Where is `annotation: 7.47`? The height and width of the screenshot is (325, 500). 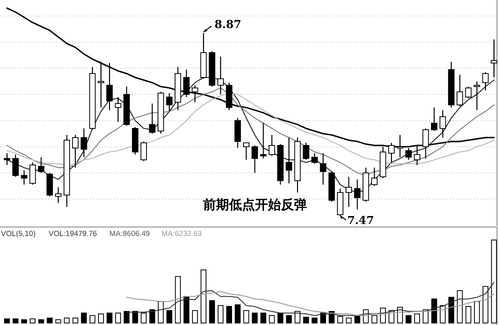
annotation: 7.47 is located at coordinates (360, 220).